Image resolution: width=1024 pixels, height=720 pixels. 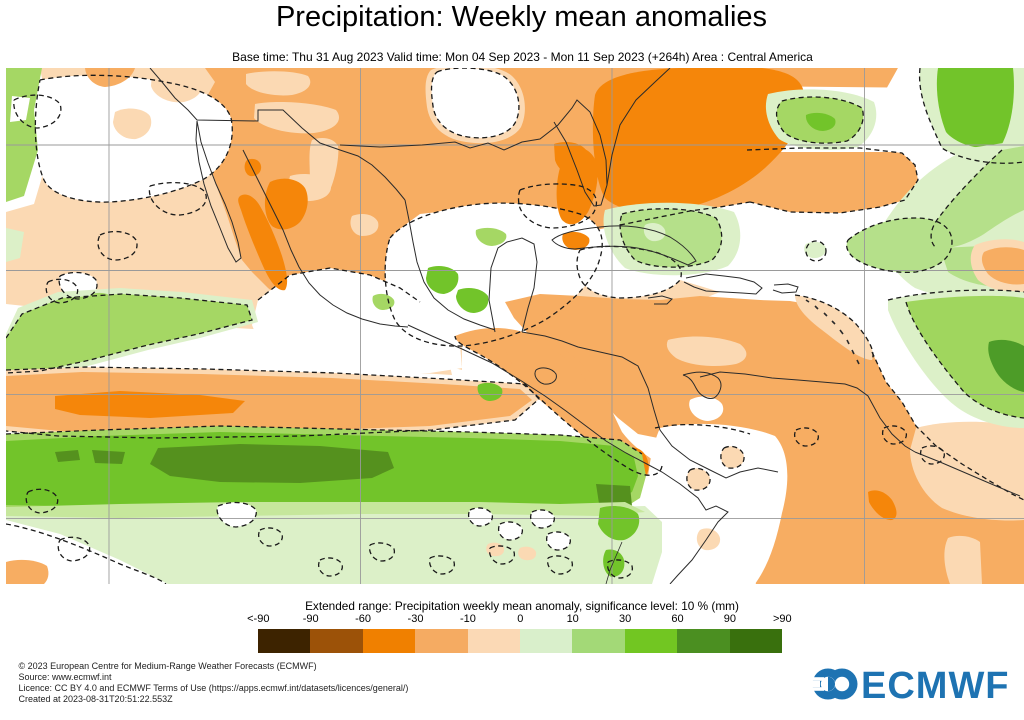 I want to click on svg-text: ECMWF, so click(x=935, y=686).